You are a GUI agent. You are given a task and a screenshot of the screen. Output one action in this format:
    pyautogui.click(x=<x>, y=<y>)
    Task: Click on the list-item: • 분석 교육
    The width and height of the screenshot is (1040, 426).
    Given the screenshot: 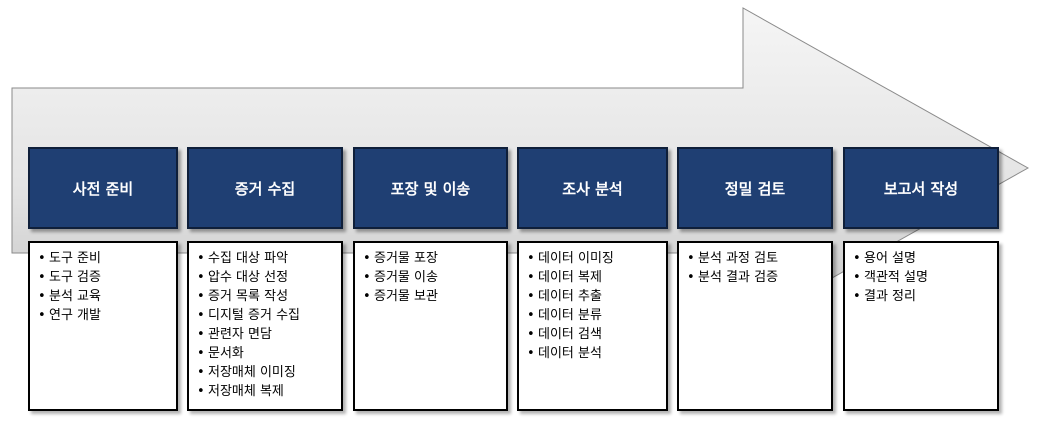 What is the action you would take?
    pyautogui.click(x=69, y=296)
    